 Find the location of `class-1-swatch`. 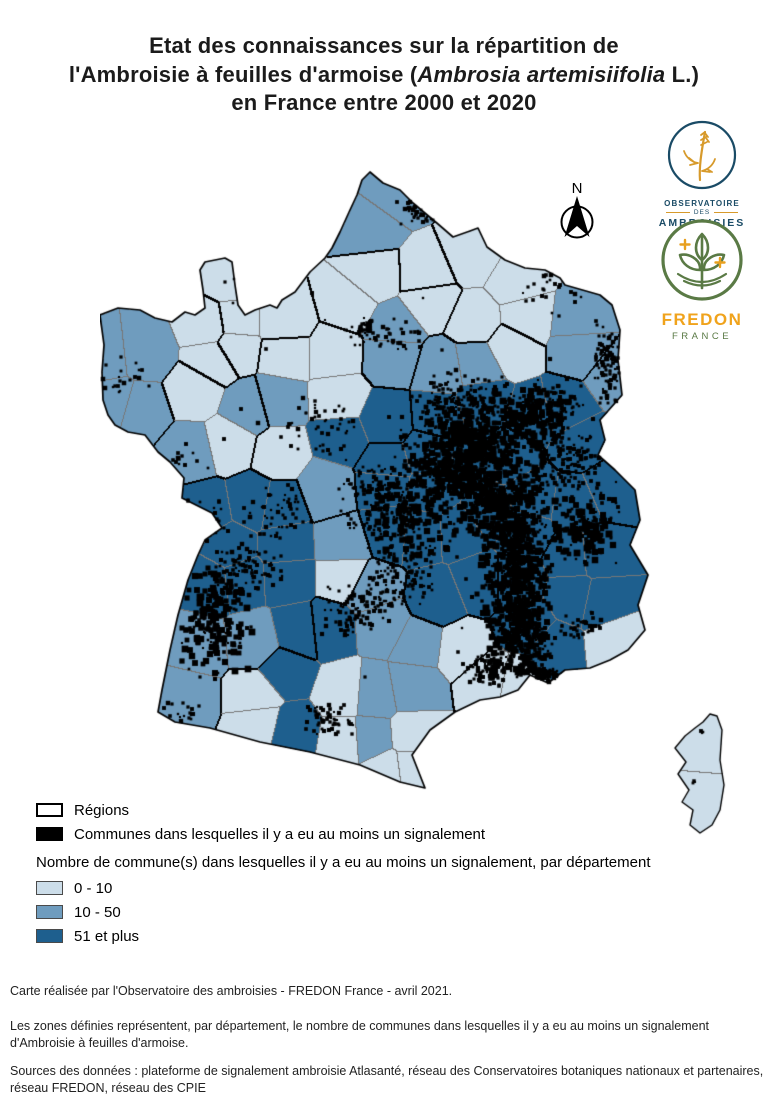

class-1-swatch is located at coordinates (49, 888).